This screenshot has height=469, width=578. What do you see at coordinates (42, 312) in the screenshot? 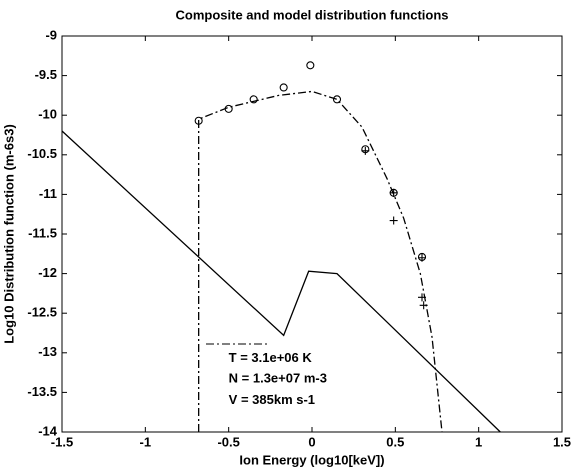
I see `y-tick-label: -12.5` at bounding box center [42, 312].